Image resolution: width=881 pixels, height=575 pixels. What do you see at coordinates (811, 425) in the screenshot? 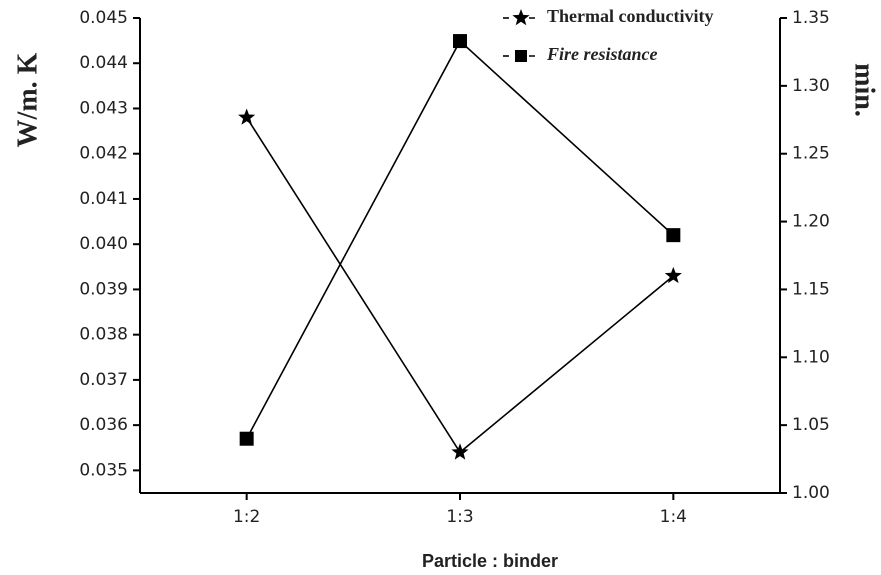
I see `y2-tick-label: 1.05` at bounding box center [811, 425].